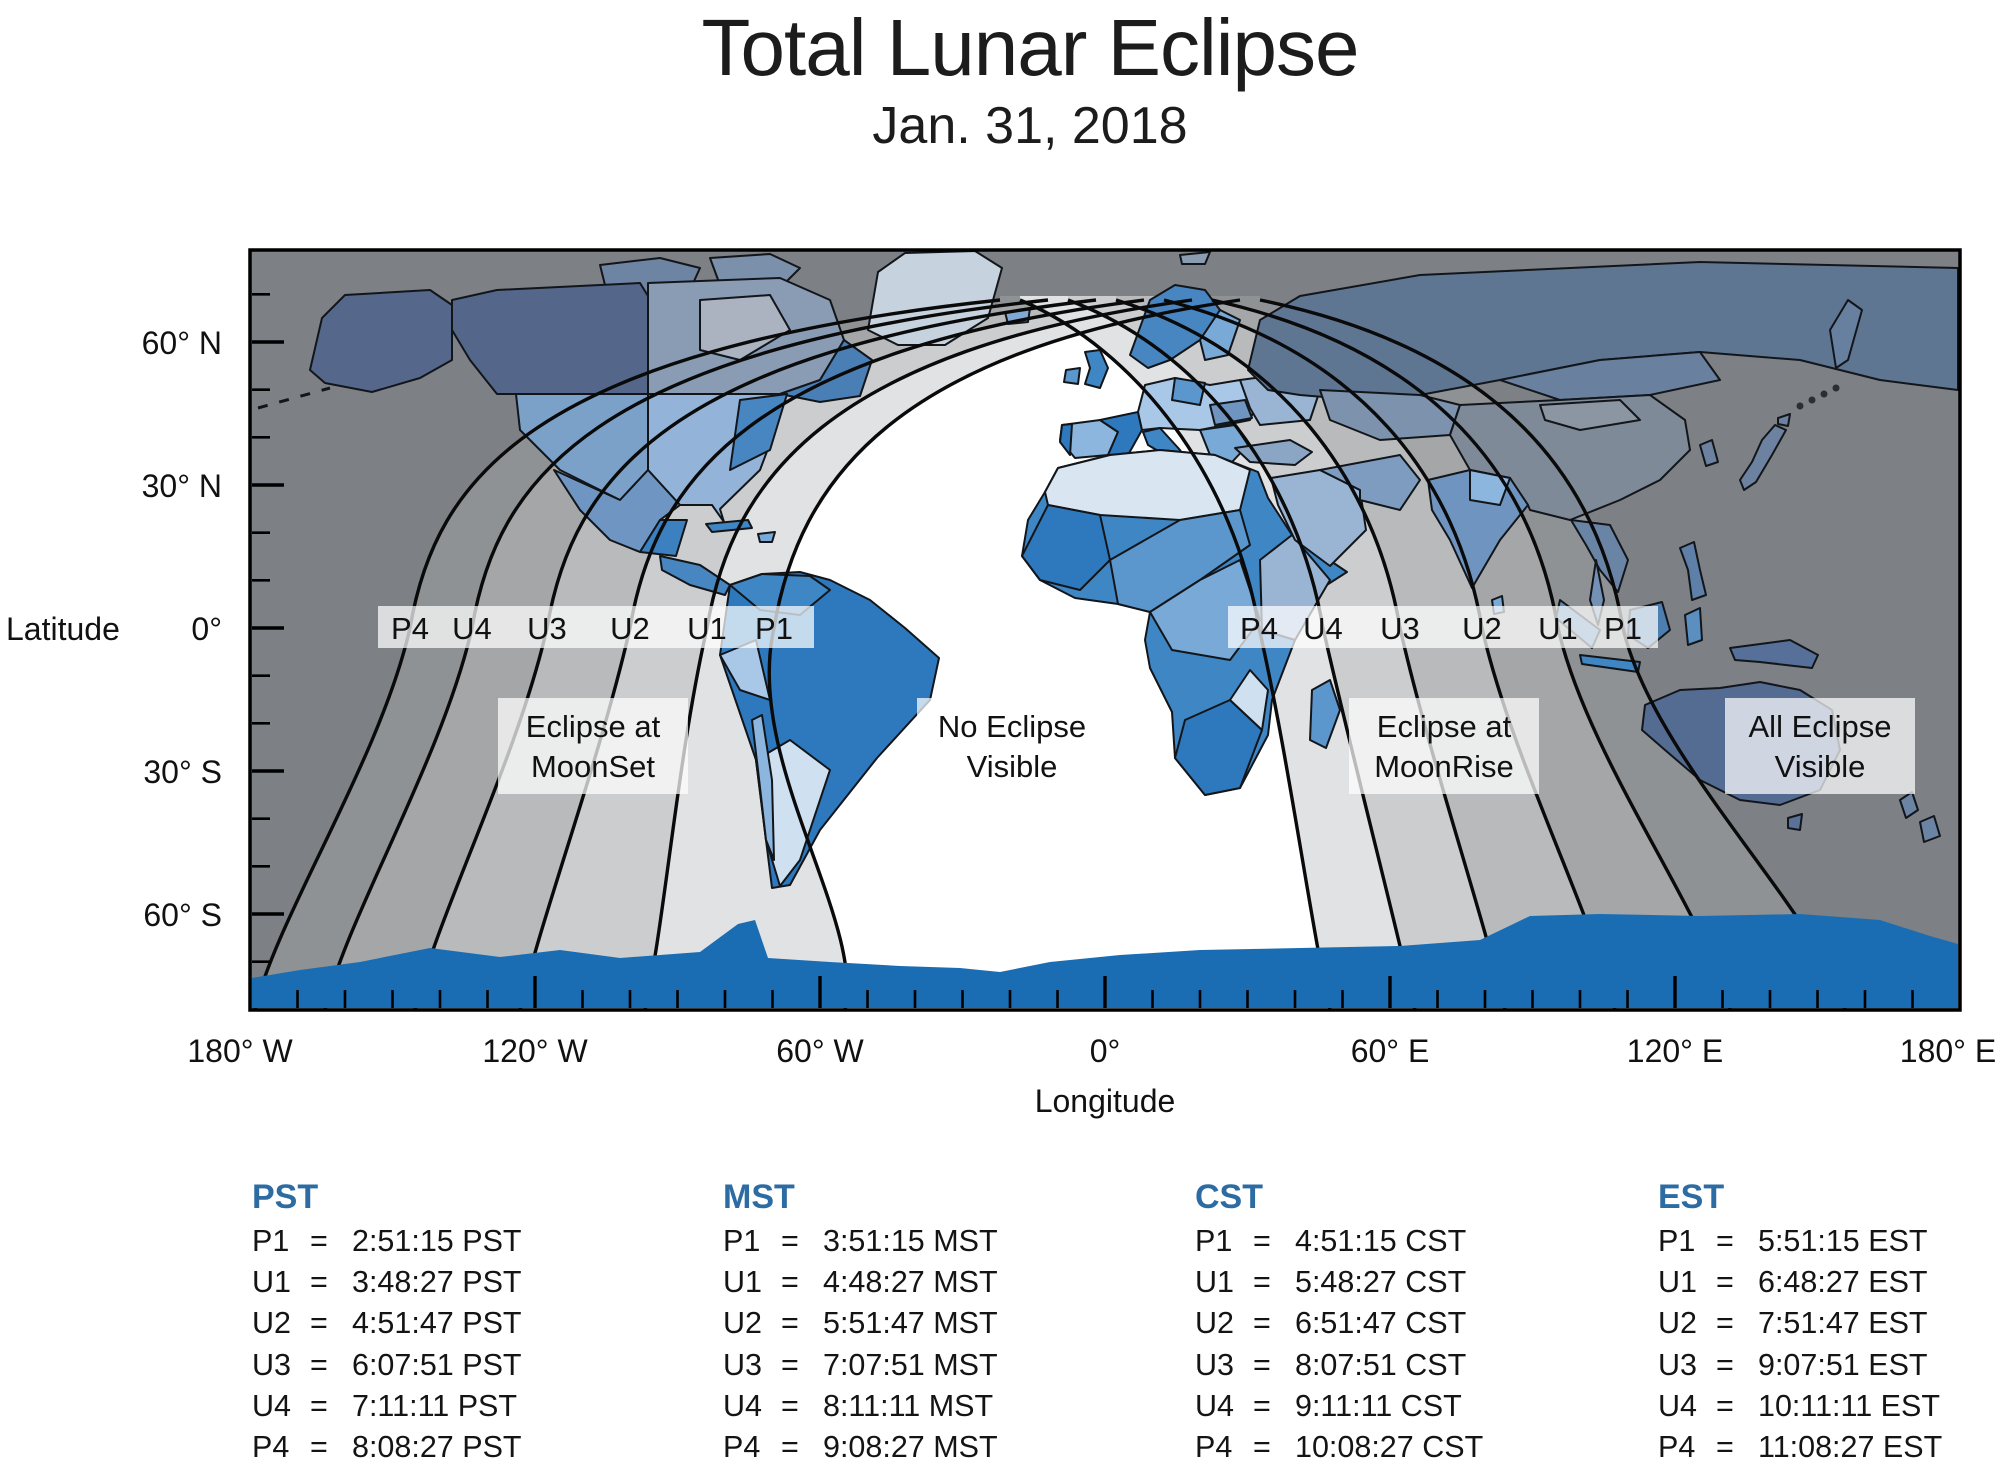 The width and height of the screenshot is (2000, 1468). I want to click on table-row: U2 = 7:51:47 EST, so click(1829, 1326).